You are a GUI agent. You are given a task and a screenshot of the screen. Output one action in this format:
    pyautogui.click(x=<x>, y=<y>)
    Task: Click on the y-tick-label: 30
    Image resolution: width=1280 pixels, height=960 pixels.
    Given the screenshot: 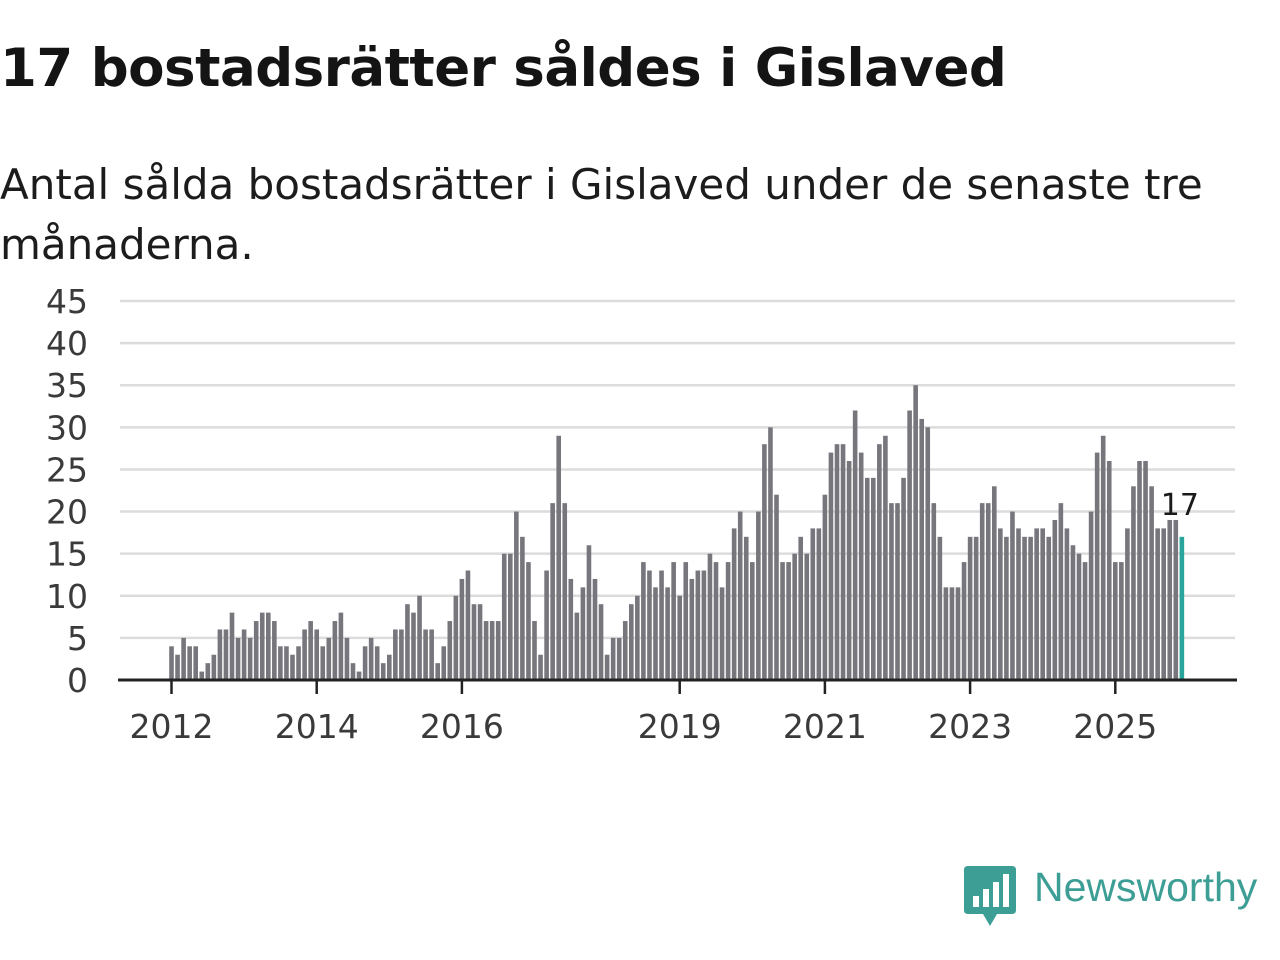 What is the action you would take?
    pyautogui.click(x=67, y=427)
    